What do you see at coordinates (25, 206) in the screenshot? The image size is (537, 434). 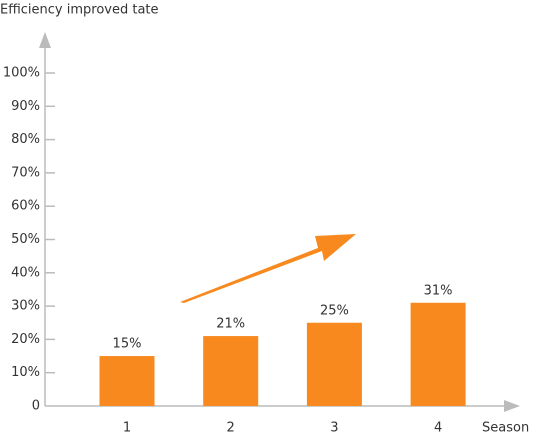 I see `y-tick-label: 60%` at bounding box center [25, 206].